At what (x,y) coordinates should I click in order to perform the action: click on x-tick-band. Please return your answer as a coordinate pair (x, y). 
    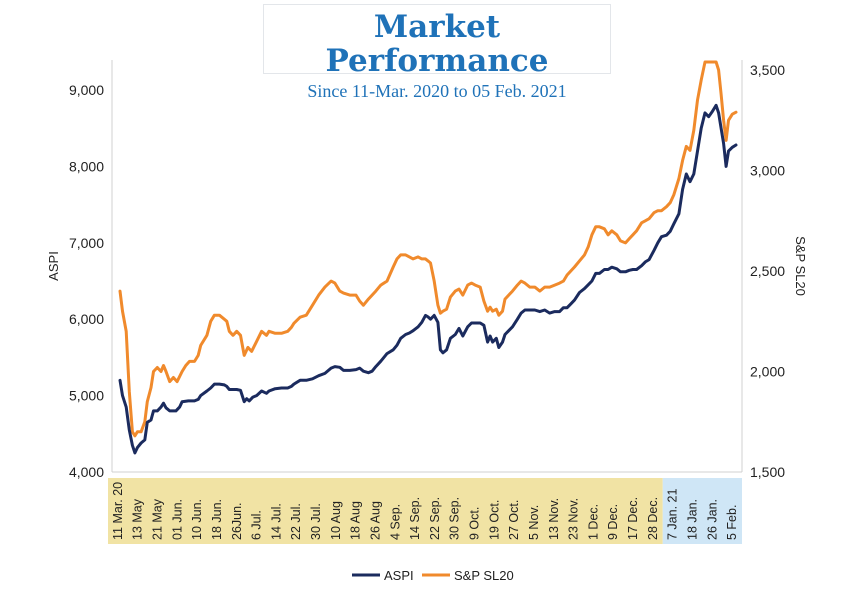
    Looking at the image, I should click on (425, 511).